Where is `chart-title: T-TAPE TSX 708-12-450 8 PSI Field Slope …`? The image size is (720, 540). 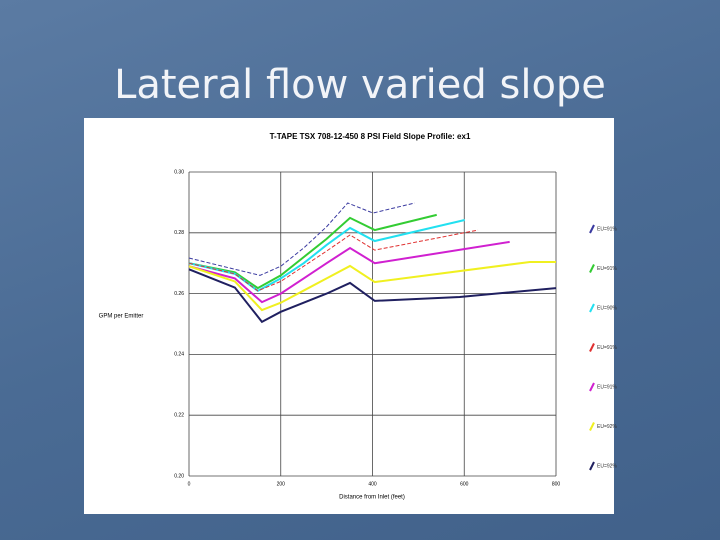
chart-title: T-TAPE TSX 708-12-450 8 PSI Field Slope … is located at coordinates (370, 136).